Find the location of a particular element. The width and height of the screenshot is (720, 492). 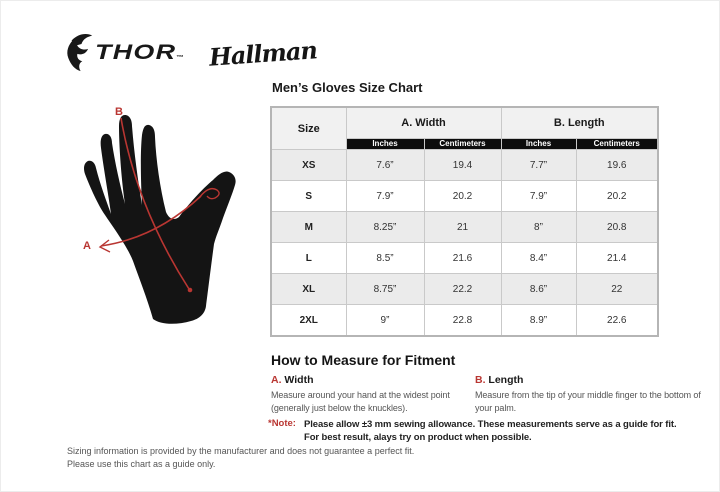

unit-header-length-centimeters: Centimeters is located at coordinates (617, 144).